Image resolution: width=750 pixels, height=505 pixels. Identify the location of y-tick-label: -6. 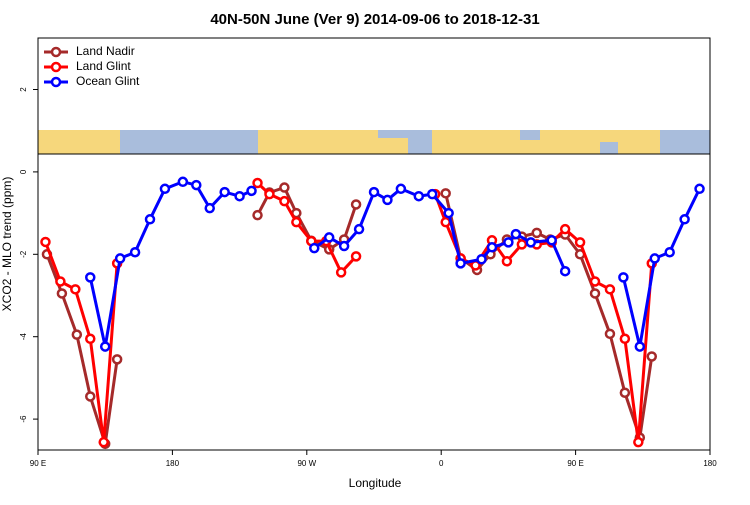
(23, 419).